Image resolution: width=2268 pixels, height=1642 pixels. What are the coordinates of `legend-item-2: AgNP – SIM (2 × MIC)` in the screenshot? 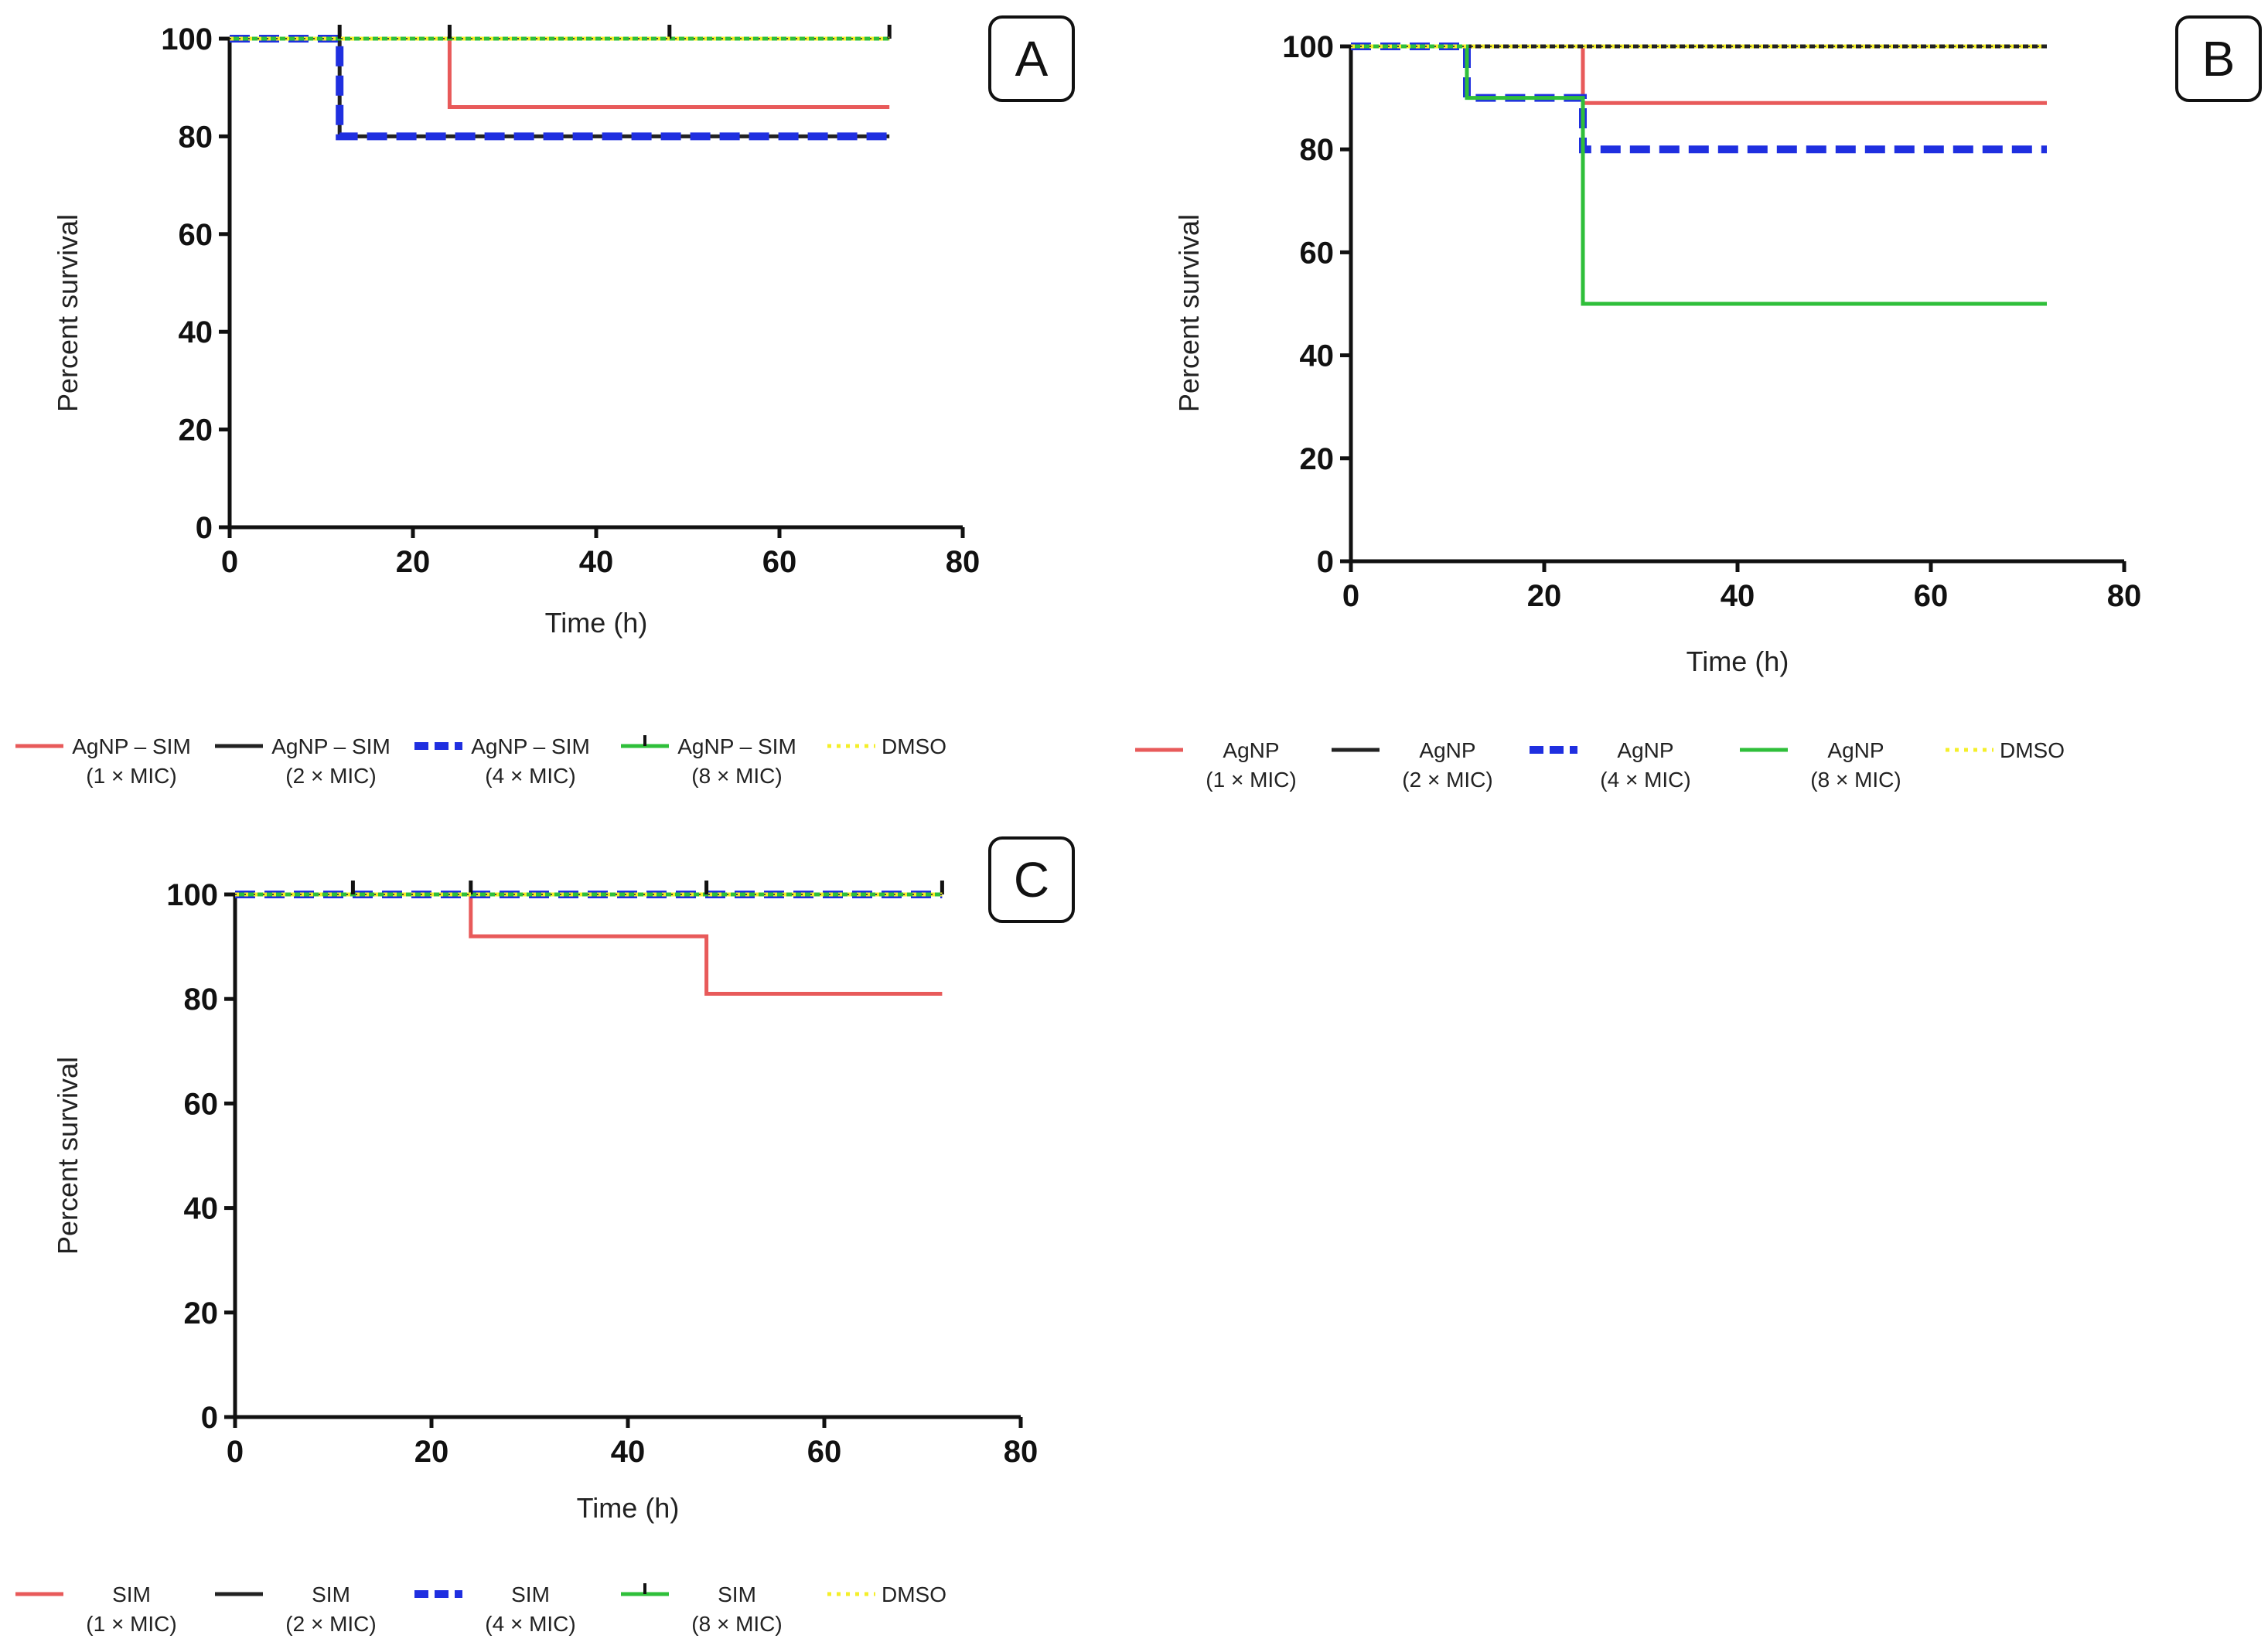 It's located at (303, 761).